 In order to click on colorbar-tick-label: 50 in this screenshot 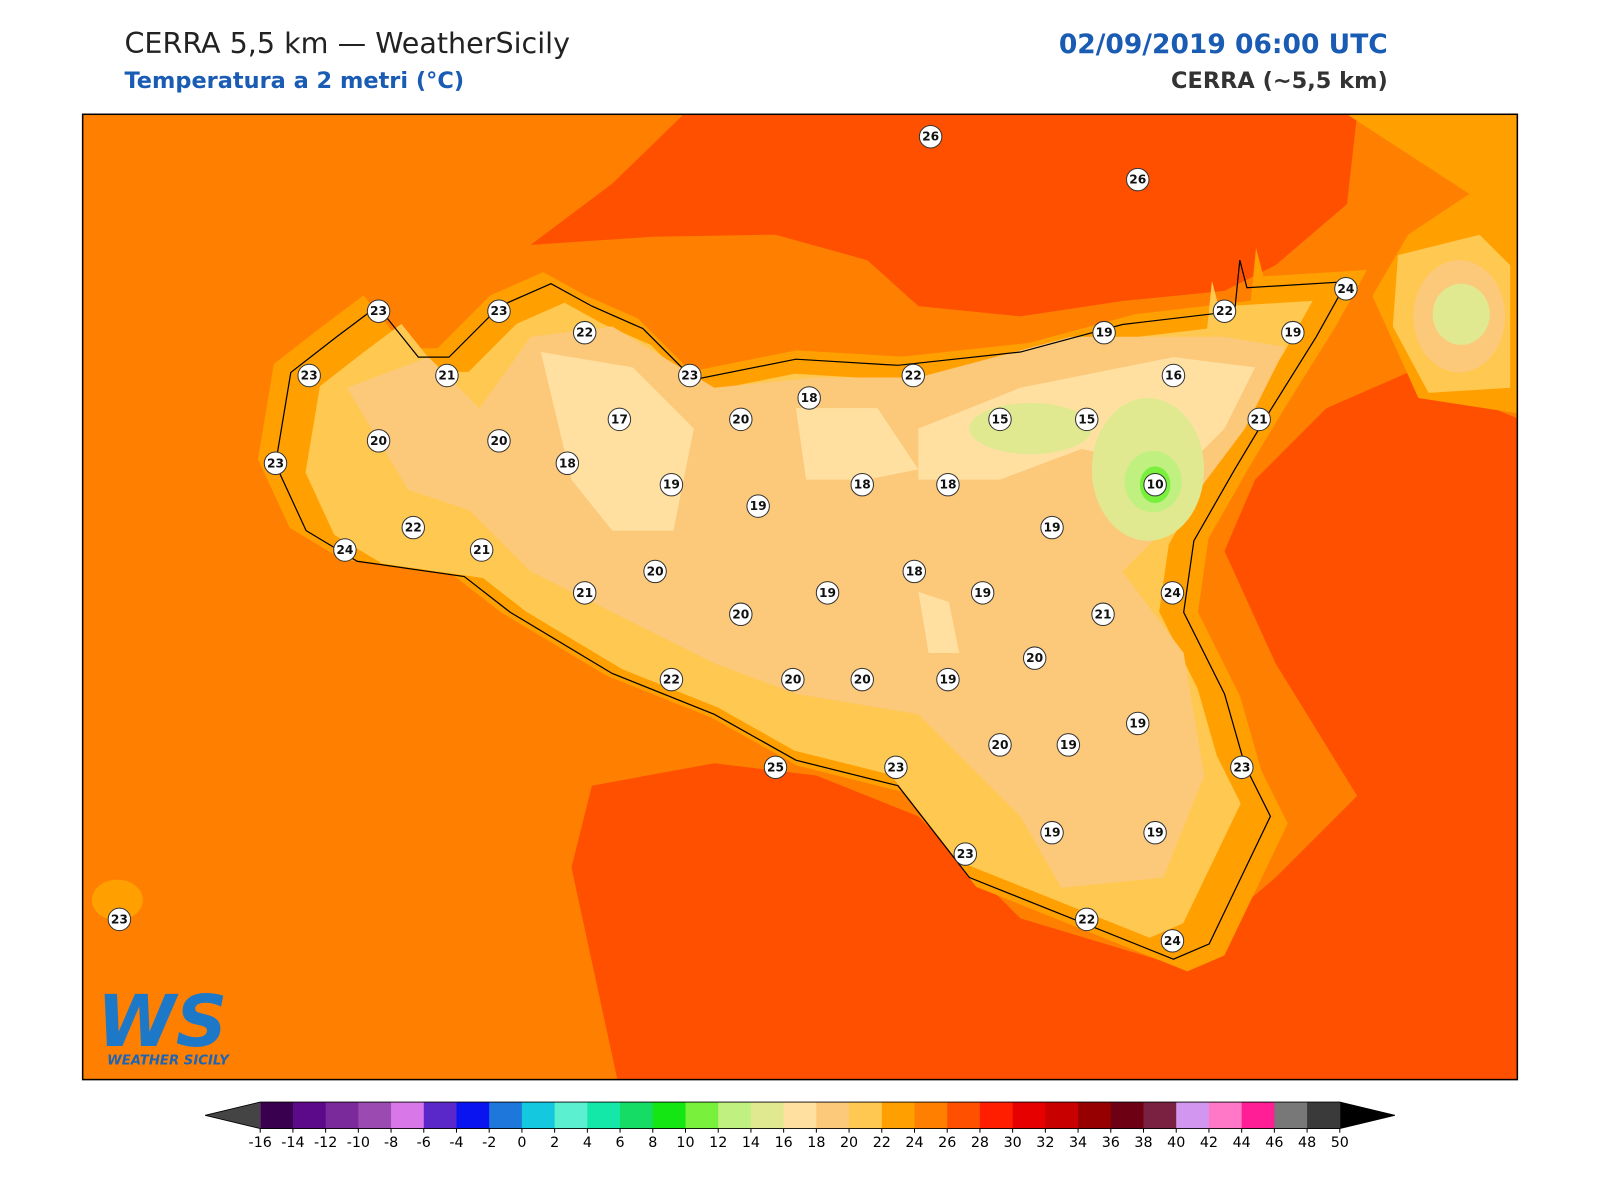, I will do `click(1340, 1143)`.